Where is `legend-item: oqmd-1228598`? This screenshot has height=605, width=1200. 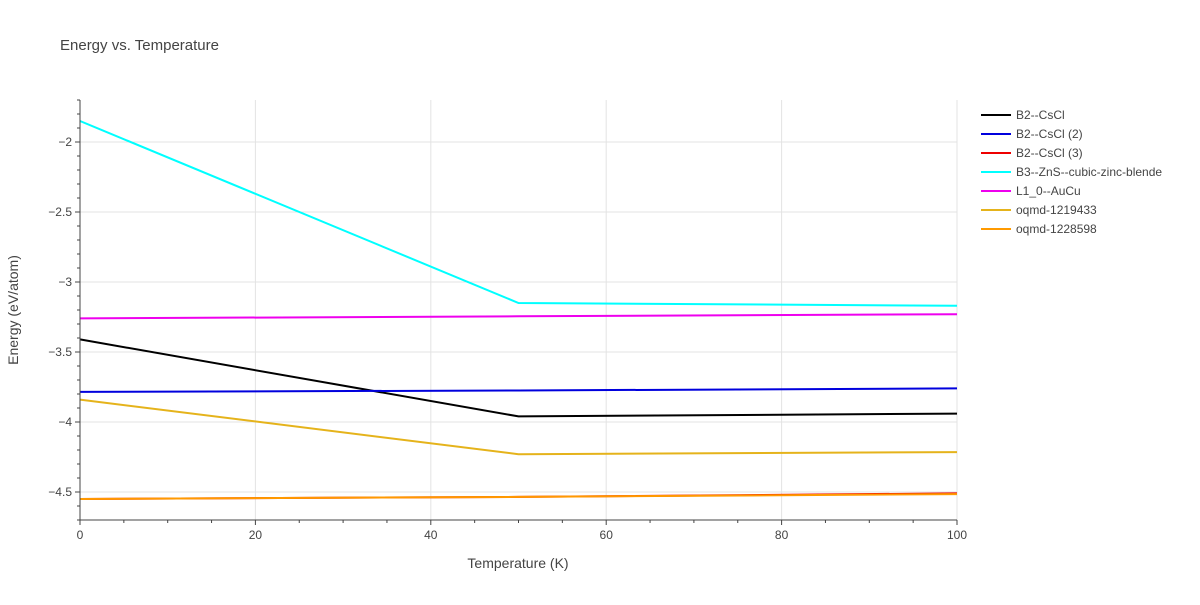
legend-item: oqmd-1228598 is located at coordinates (1039, 229).